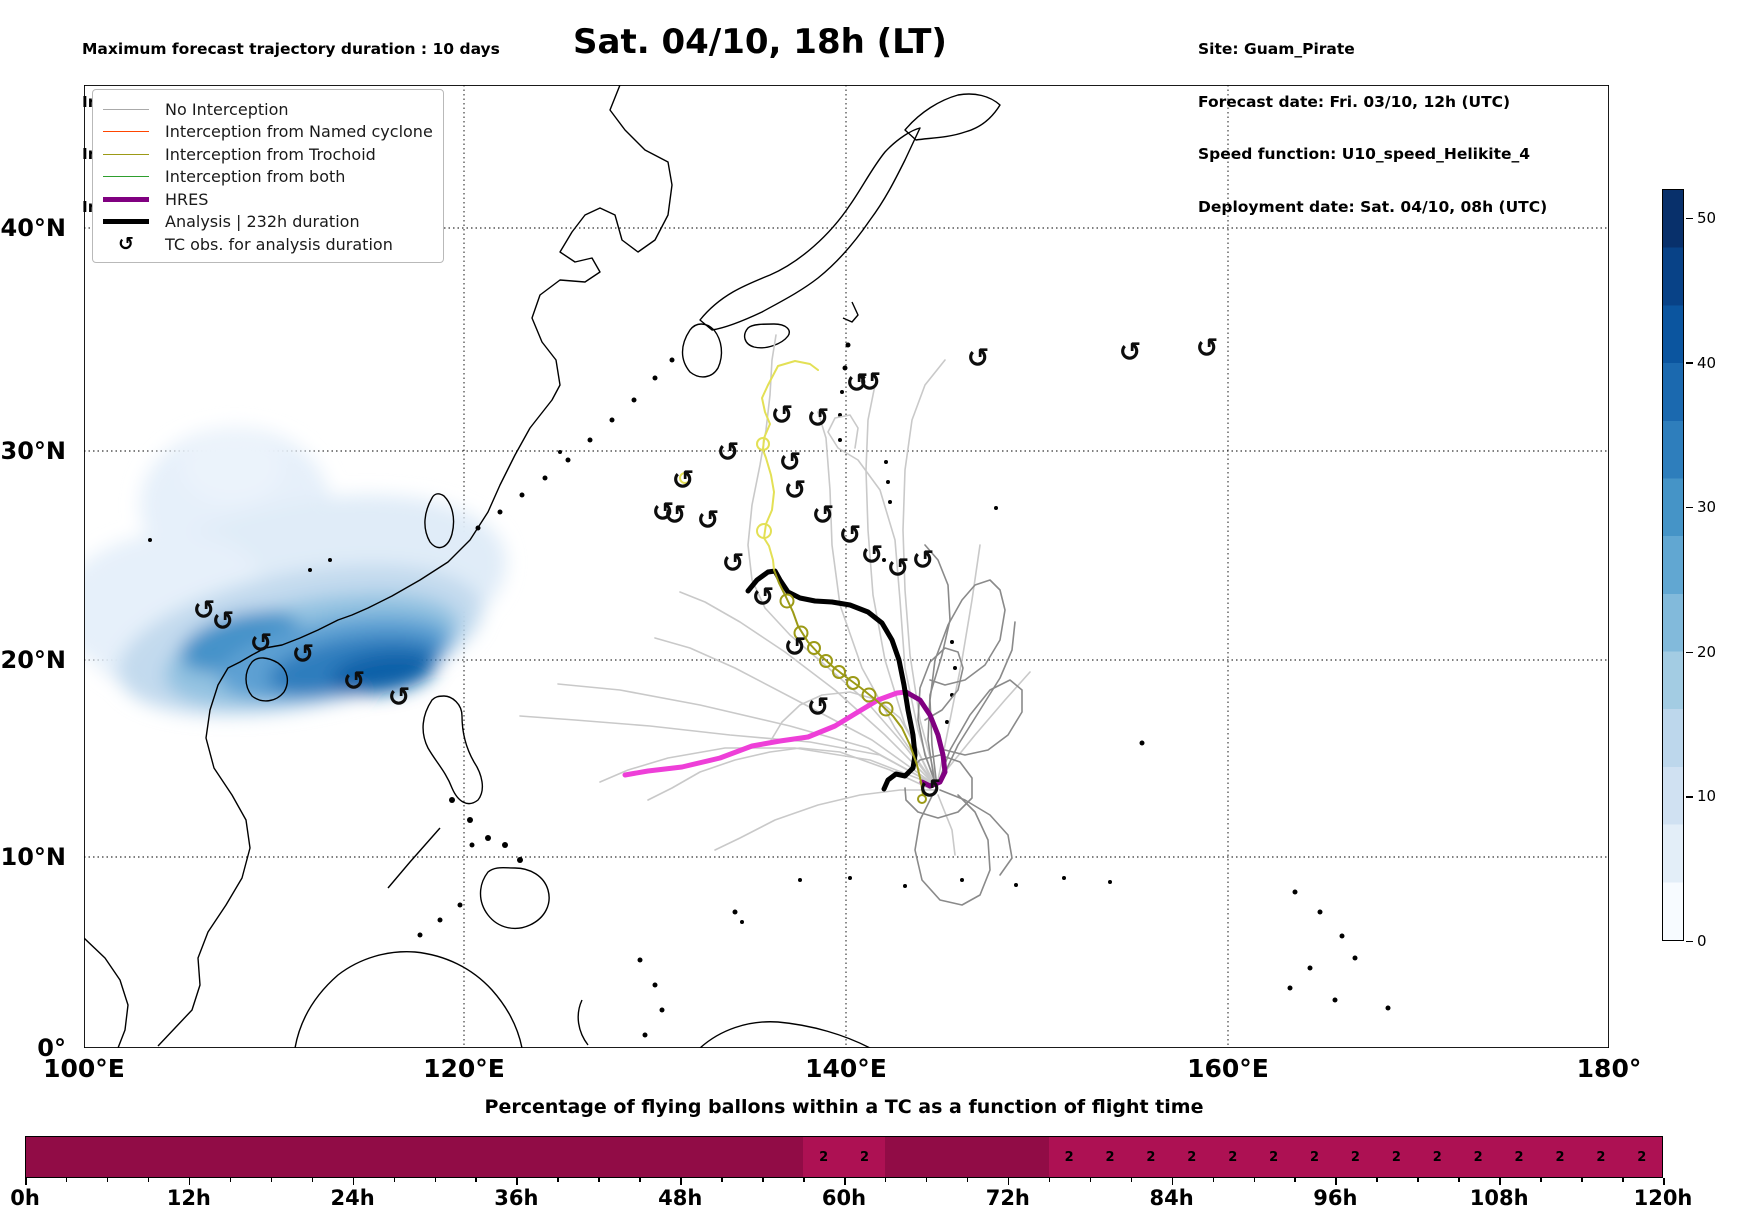 Image resolution: width=1748 pixels, height=1213 pixels. Describe the element at coordinates (680, 1198) in the screenshot. I see `timeline-tick-label: 48h` at that location.